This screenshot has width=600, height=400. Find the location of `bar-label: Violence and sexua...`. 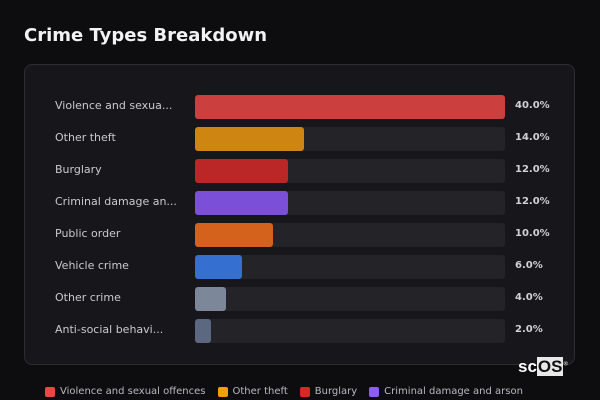

bar-label: Violence and sexua... is located at coordinates (114, 105).